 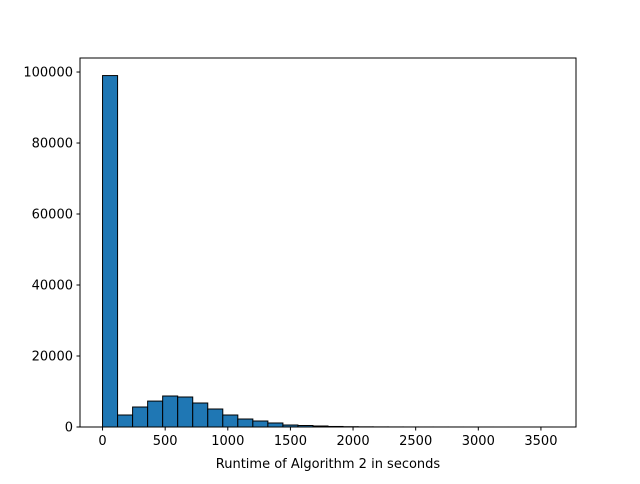 I want to click on y-tick-label: 0, so click(x=69, y=428).